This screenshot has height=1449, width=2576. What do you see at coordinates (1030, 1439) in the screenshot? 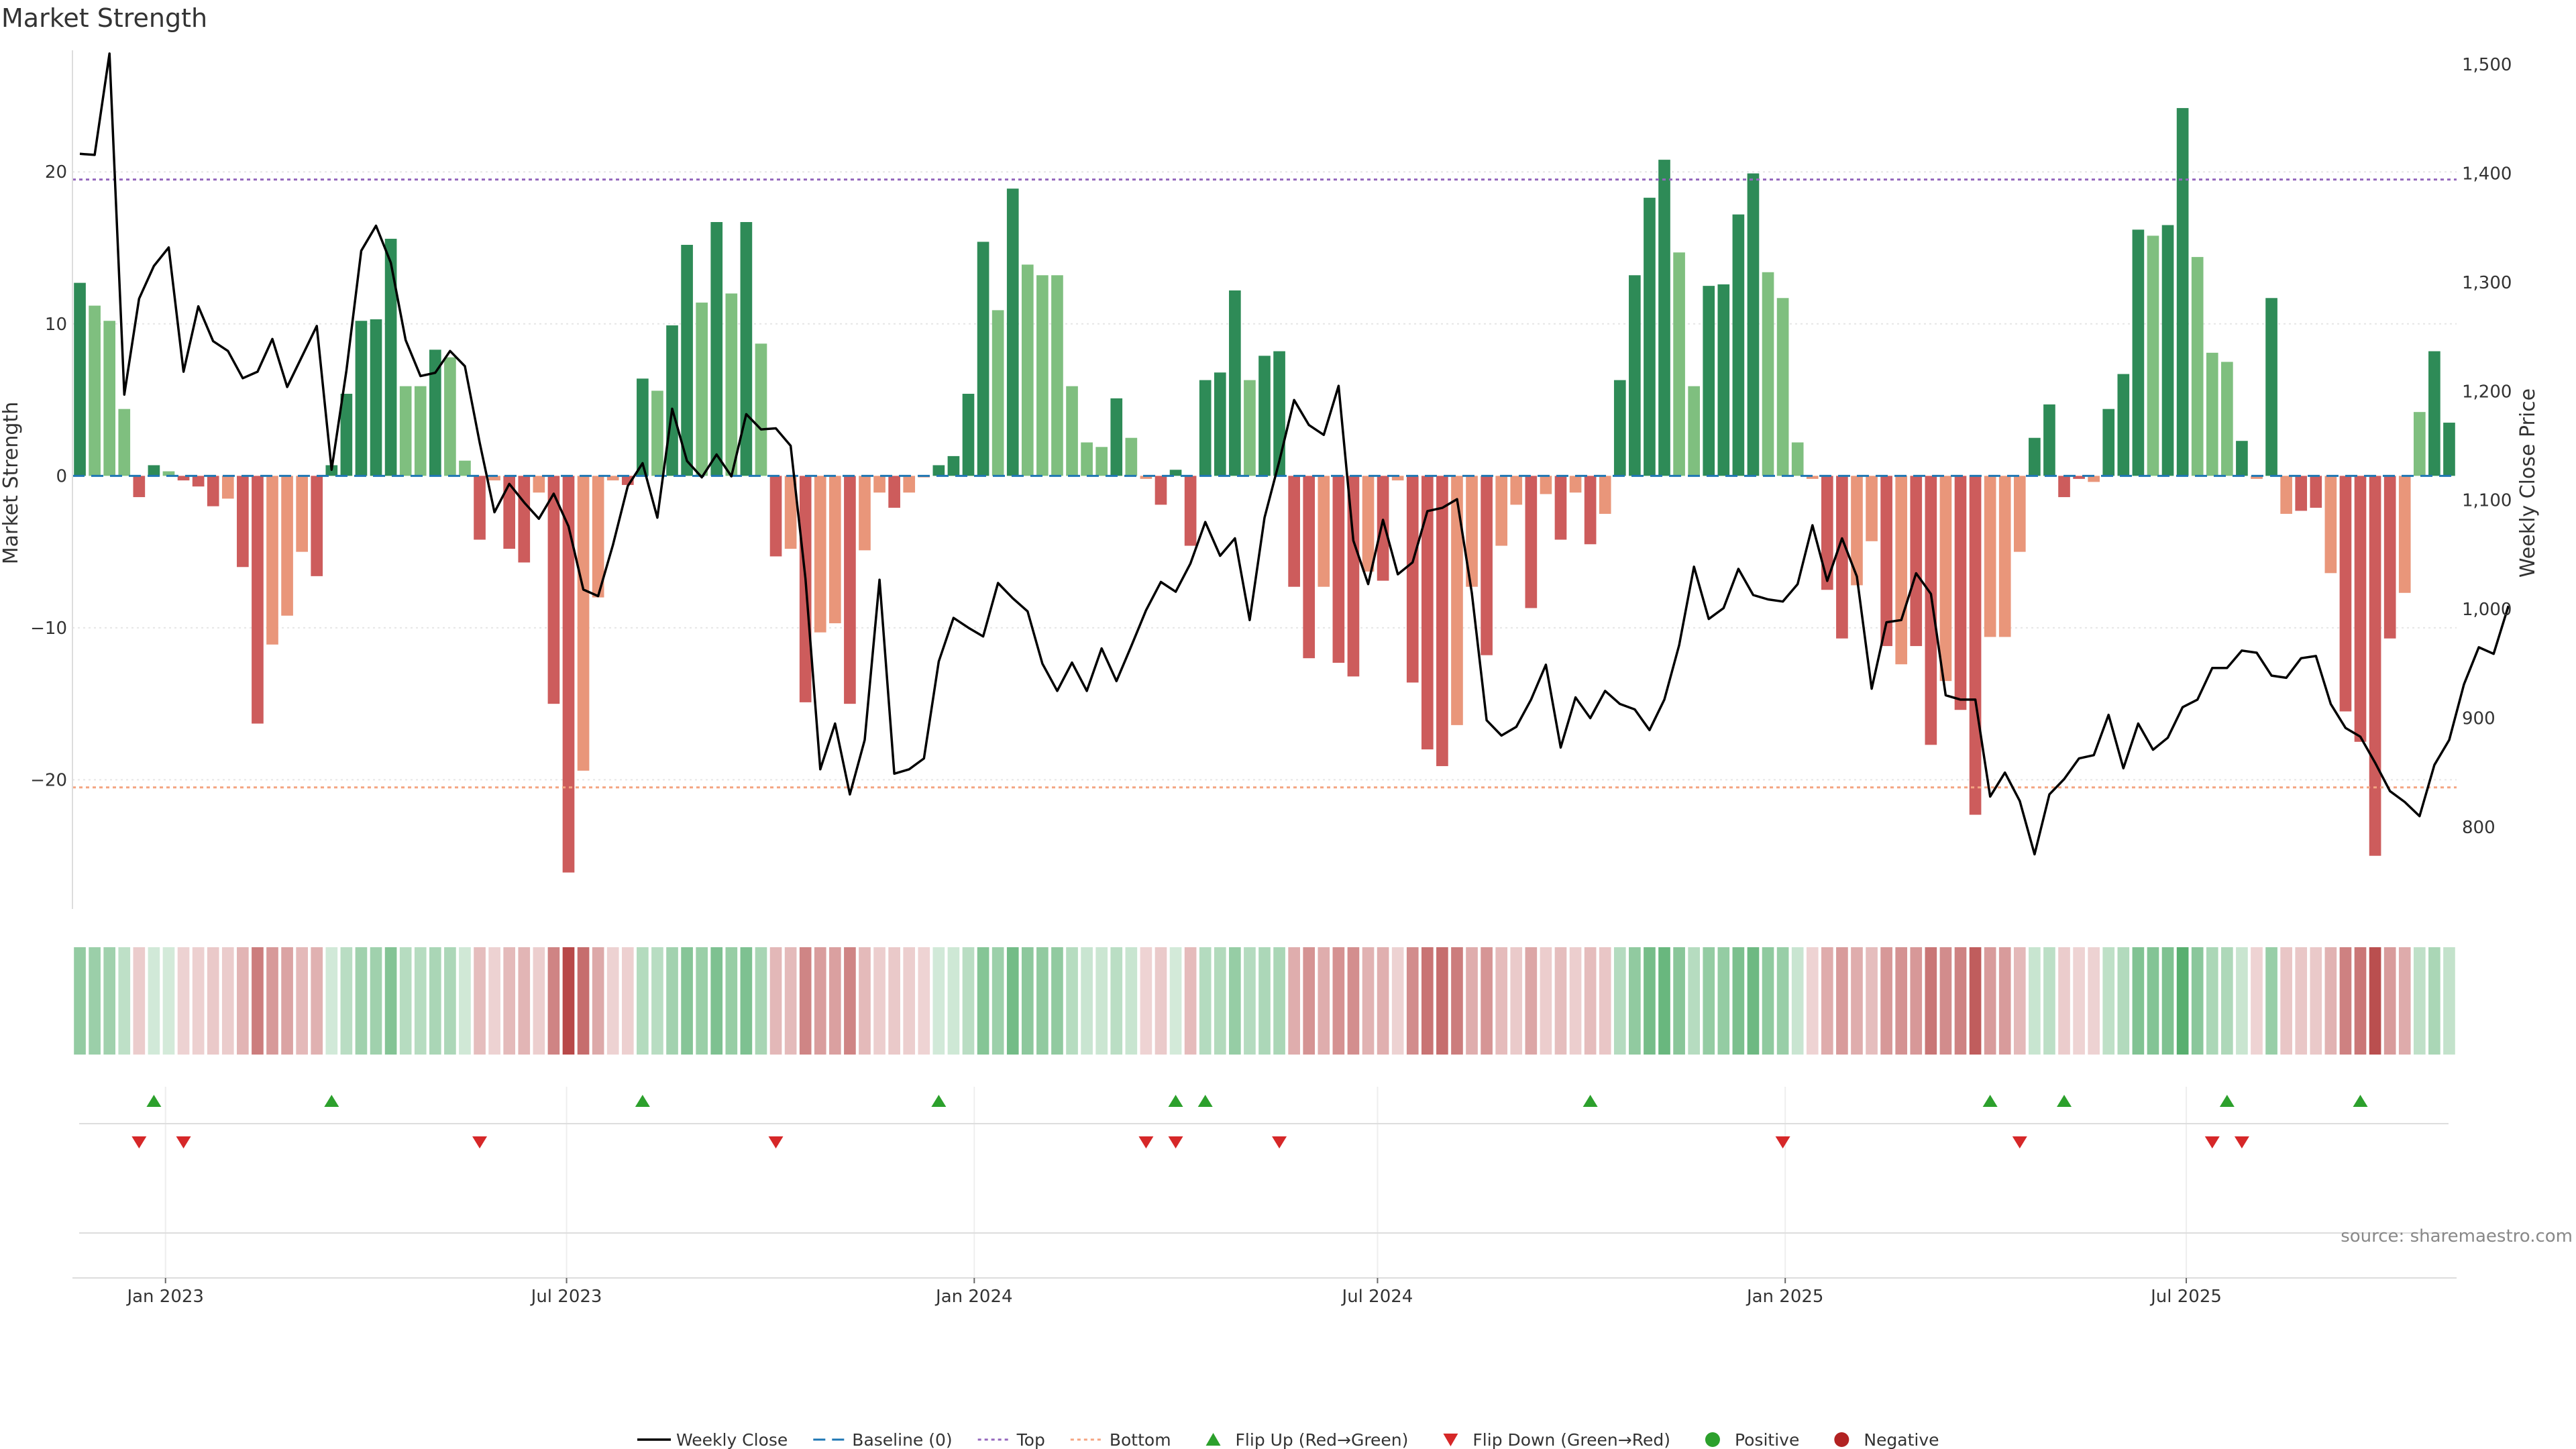
I see `legend-label: Top` at bounding box center [1030, 1439].